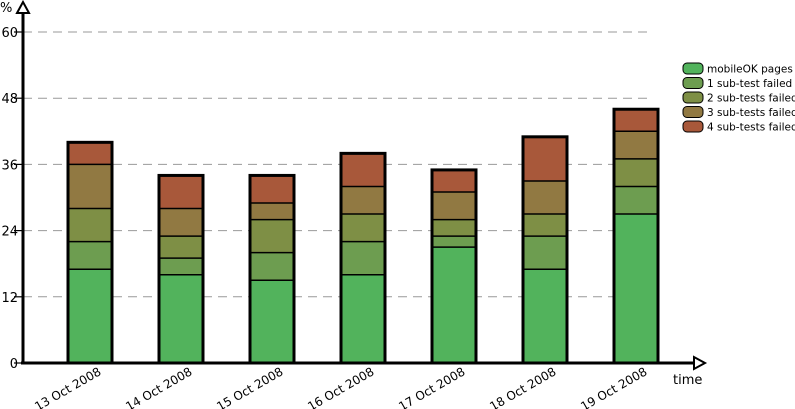 This screenshot has height=409, width=795. Describe the element at coordinates (9, 99) in the screenshot. I see `y-tick-label: 48` at that location.